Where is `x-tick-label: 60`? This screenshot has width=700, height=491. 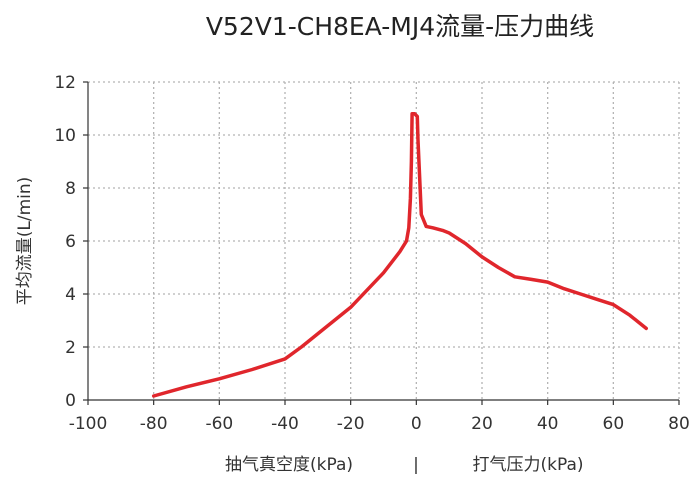 x-tick-label: 60 is located at coordinates (614, 424).